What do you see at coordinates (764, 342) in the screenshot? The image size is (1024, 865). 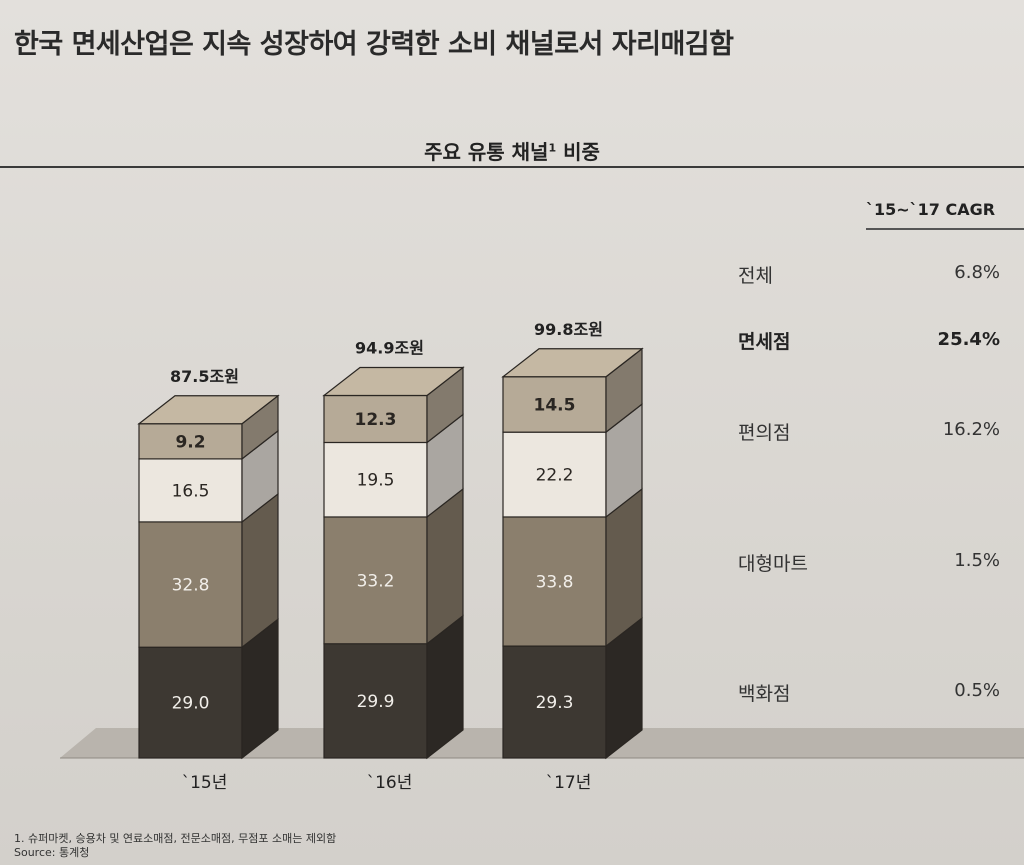 I see `cagr-label-duty-free: 면세점` at bounding box center [764, 342].